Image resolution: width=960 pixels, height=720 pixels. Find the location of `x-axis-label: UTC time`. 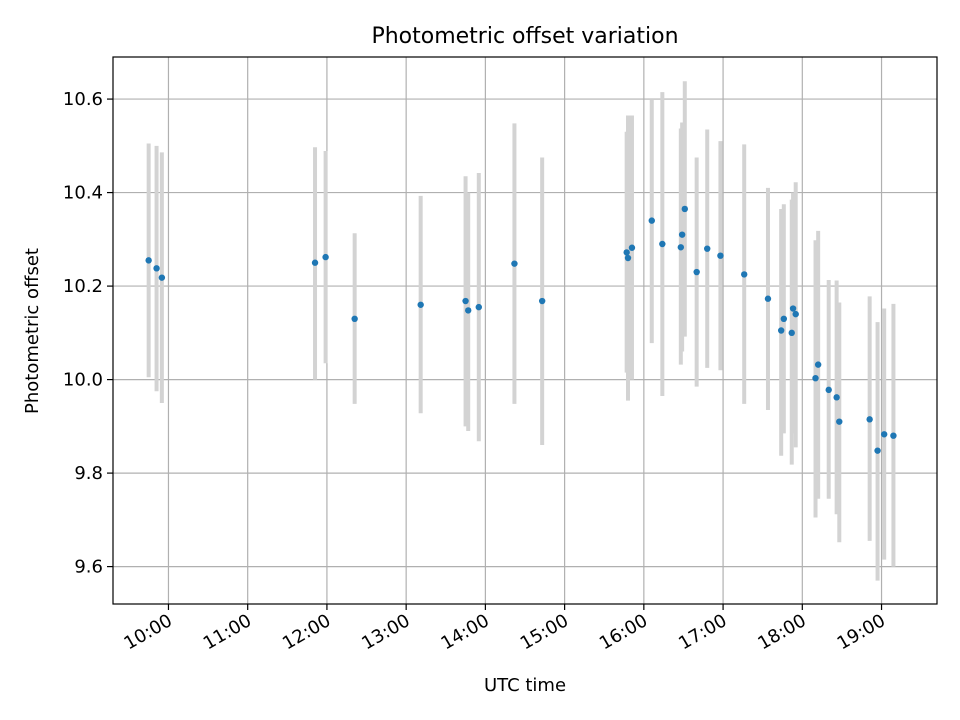

x-axis-label: UTC time is located at coordinates (525, 685).